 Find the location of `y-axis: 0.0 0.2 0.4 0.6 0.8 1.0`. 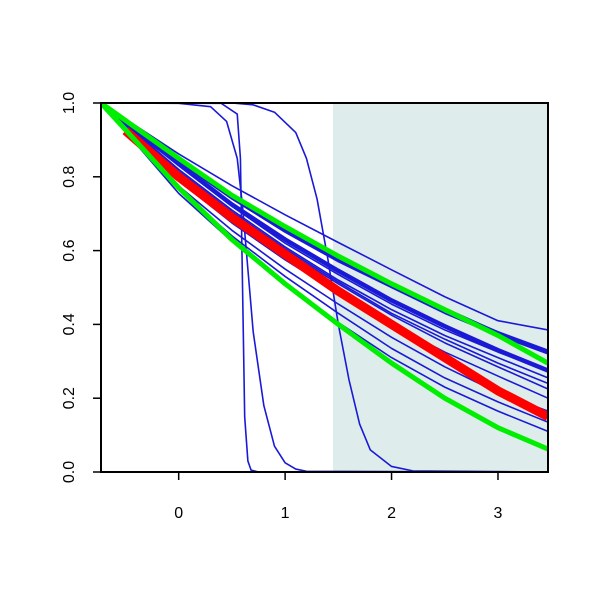

y-axis: 0.0 0.2 0.4 0.6 0.8 1.0 is located at coordinates (81, 287).